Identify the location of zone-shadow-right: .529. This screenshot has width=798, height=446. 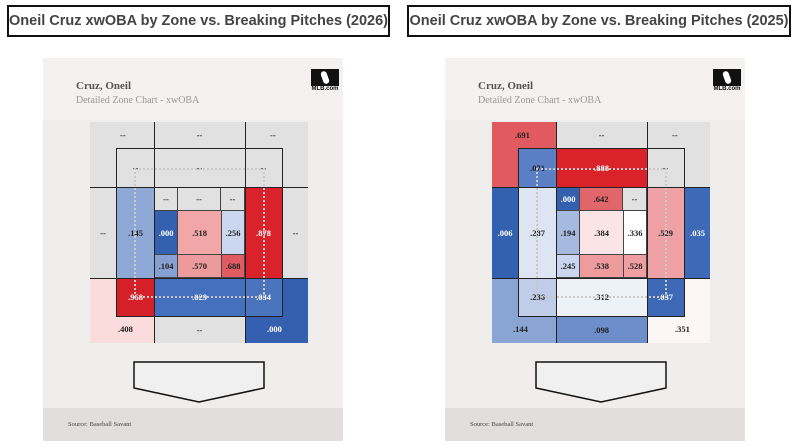
(666, 232).